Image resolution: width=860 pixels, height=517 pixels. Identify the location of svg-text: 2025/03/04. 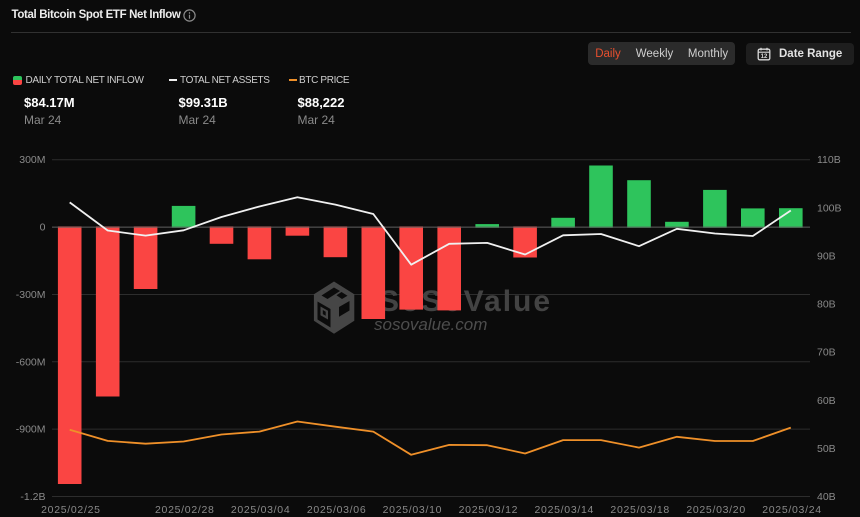
(261, 510).